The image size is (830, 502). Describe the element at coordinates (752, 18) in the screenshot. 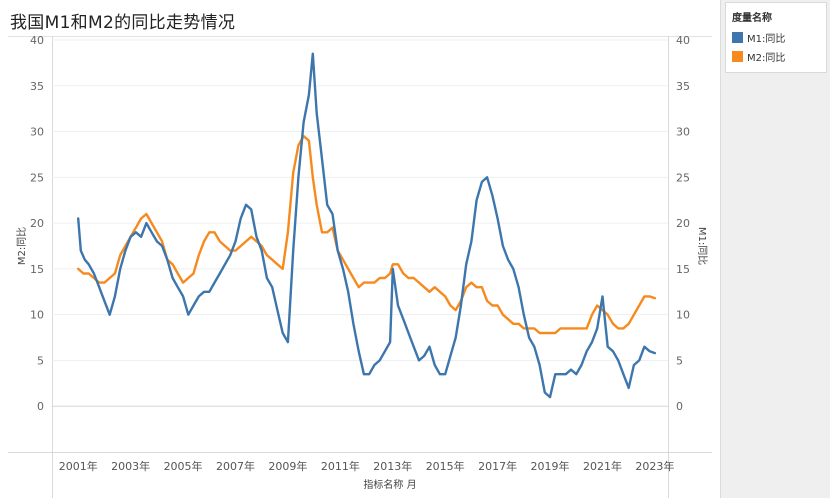

I see `legend-title: 度量名称` at that location.